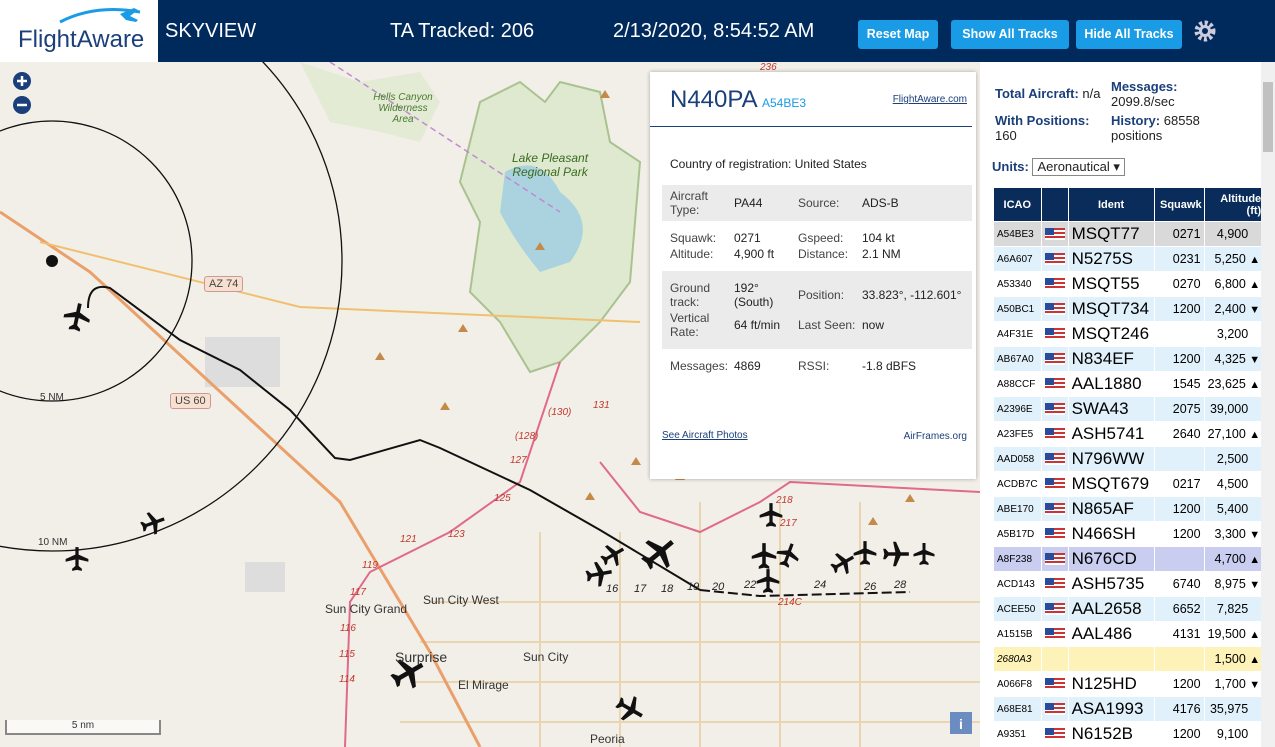 The image size is (1275, 747). Describe the element at coordinates (1091, 93) in the screenshot. I see `stat-value: n/a` at that location.